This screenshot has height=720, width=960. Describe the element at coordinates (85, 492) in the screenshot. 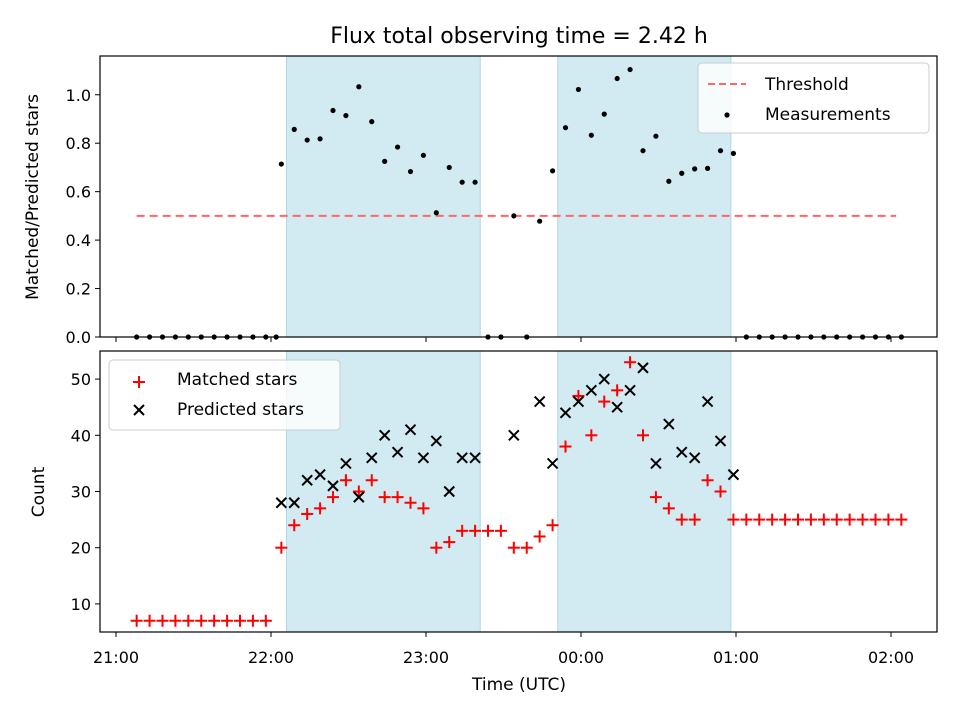

I see `bottom-y-ticks: 10 20 30 40 50` at that location.